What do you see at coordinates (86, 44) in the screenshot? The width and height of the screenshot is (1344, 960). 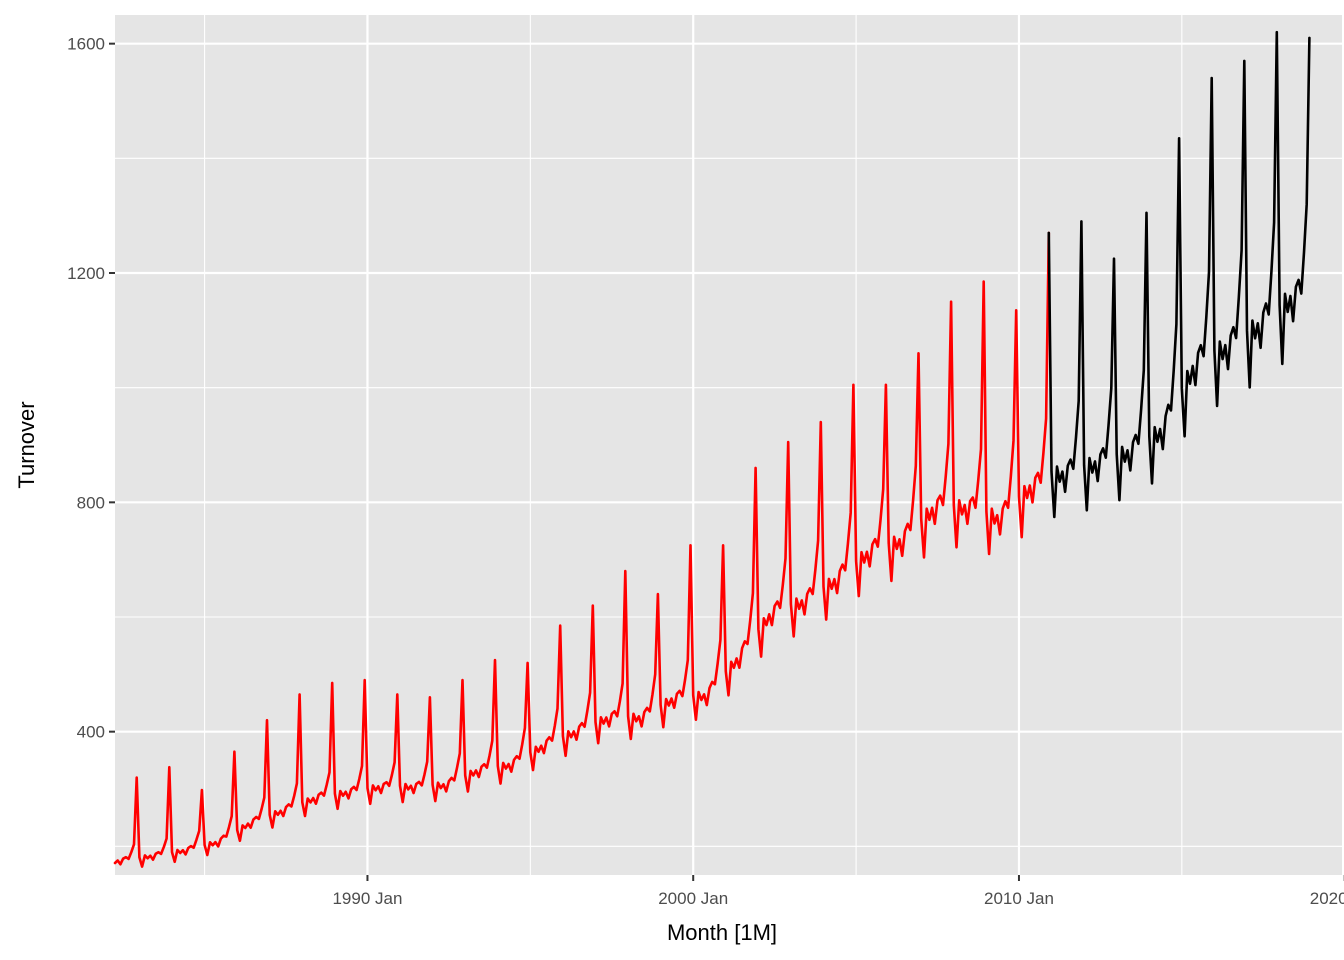 I see `y-tick-label: 1600` at bounding box center [86, 44].